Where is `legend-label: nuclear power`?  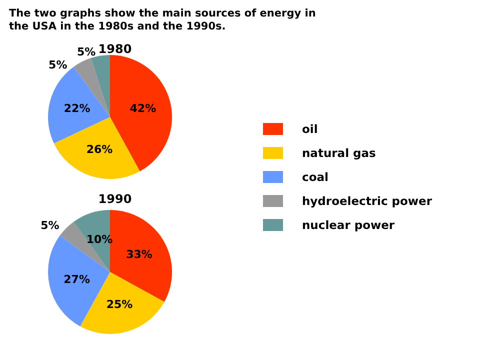 legend-label: nuclear power is located at coordinates (348, 225).